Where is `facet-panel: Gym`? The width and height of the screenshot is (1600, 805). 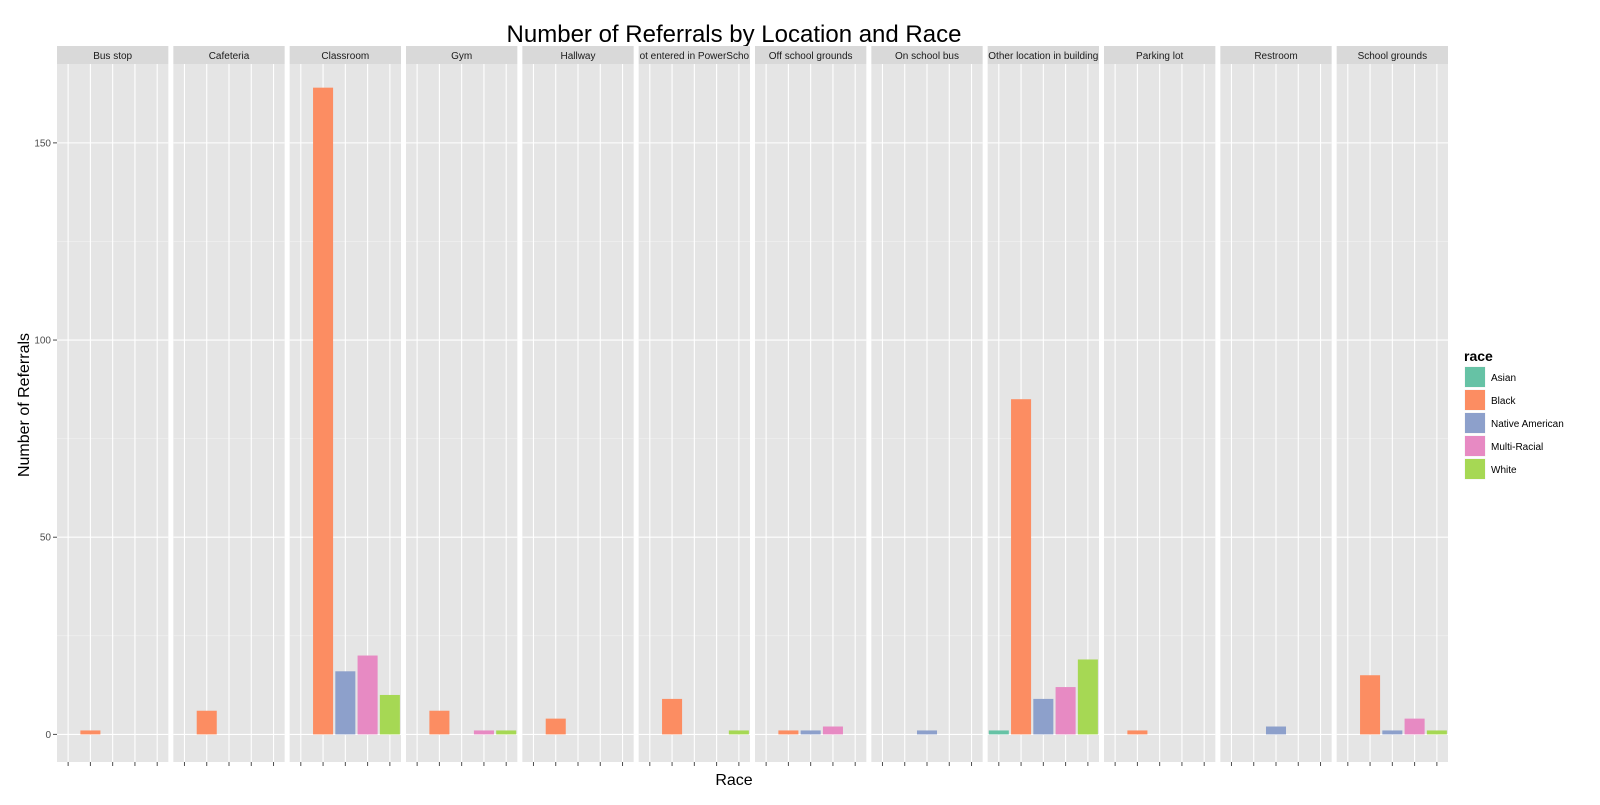
facet-panel: Gym is located at coordinates (462, 406).